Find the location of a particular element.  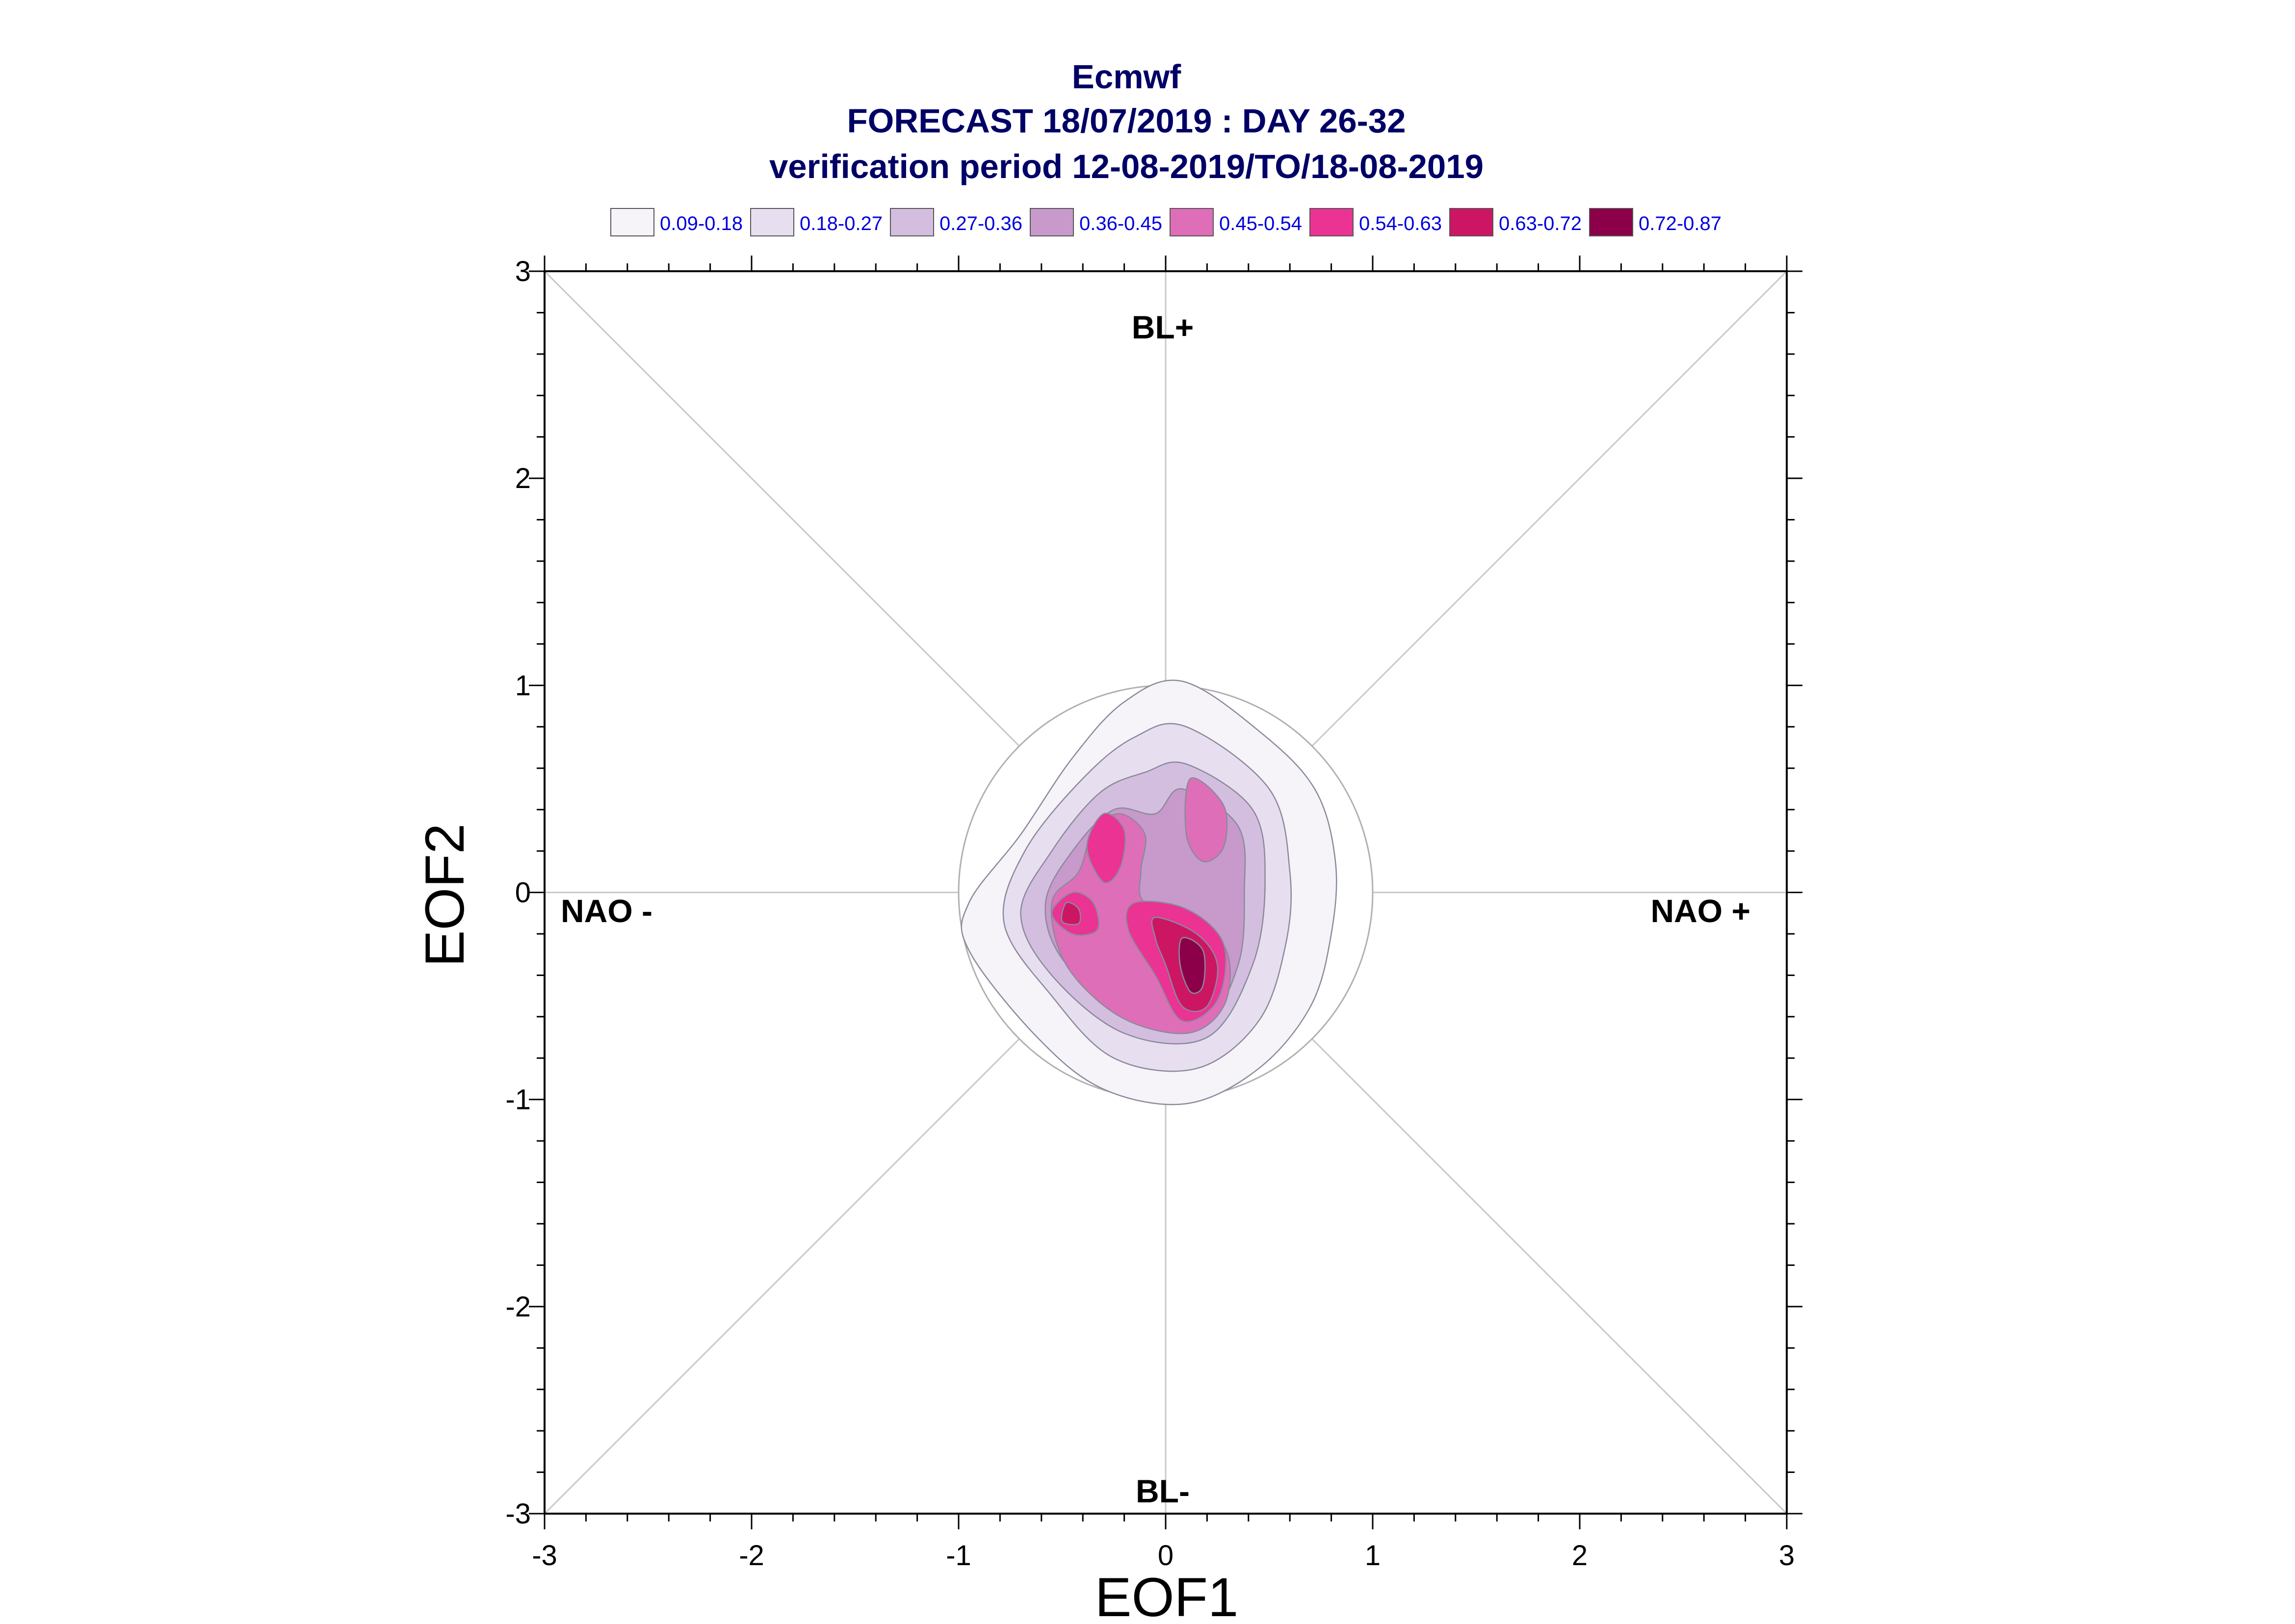

x-tick-label-2: -1 is located at coordinates (959, 1556).